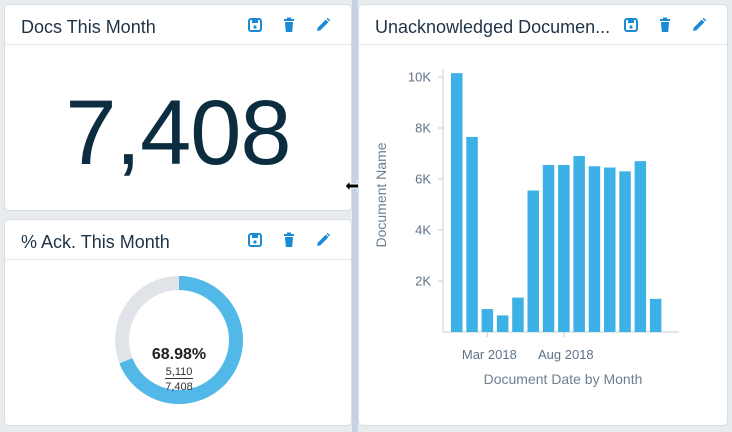 The image size is (732, 432). Describe the element at coordinates (566, 354) in the screenshot. I see `x-tick-label: Aug 2018` at that location.